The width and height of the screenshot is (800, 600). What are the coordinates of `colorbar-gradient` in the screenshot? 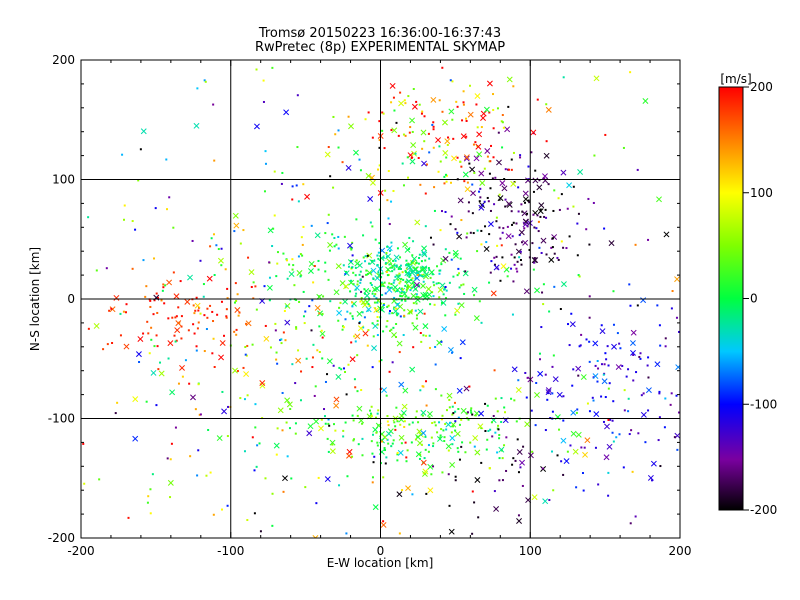 It's located at (731, 298).